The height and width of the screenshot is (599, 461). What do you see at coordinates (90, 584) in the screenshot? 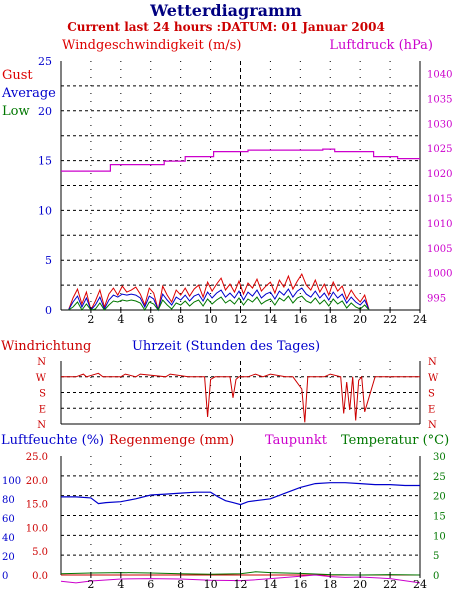
I see `climate-xtick-label: 2` at bounding box center [90, 584].